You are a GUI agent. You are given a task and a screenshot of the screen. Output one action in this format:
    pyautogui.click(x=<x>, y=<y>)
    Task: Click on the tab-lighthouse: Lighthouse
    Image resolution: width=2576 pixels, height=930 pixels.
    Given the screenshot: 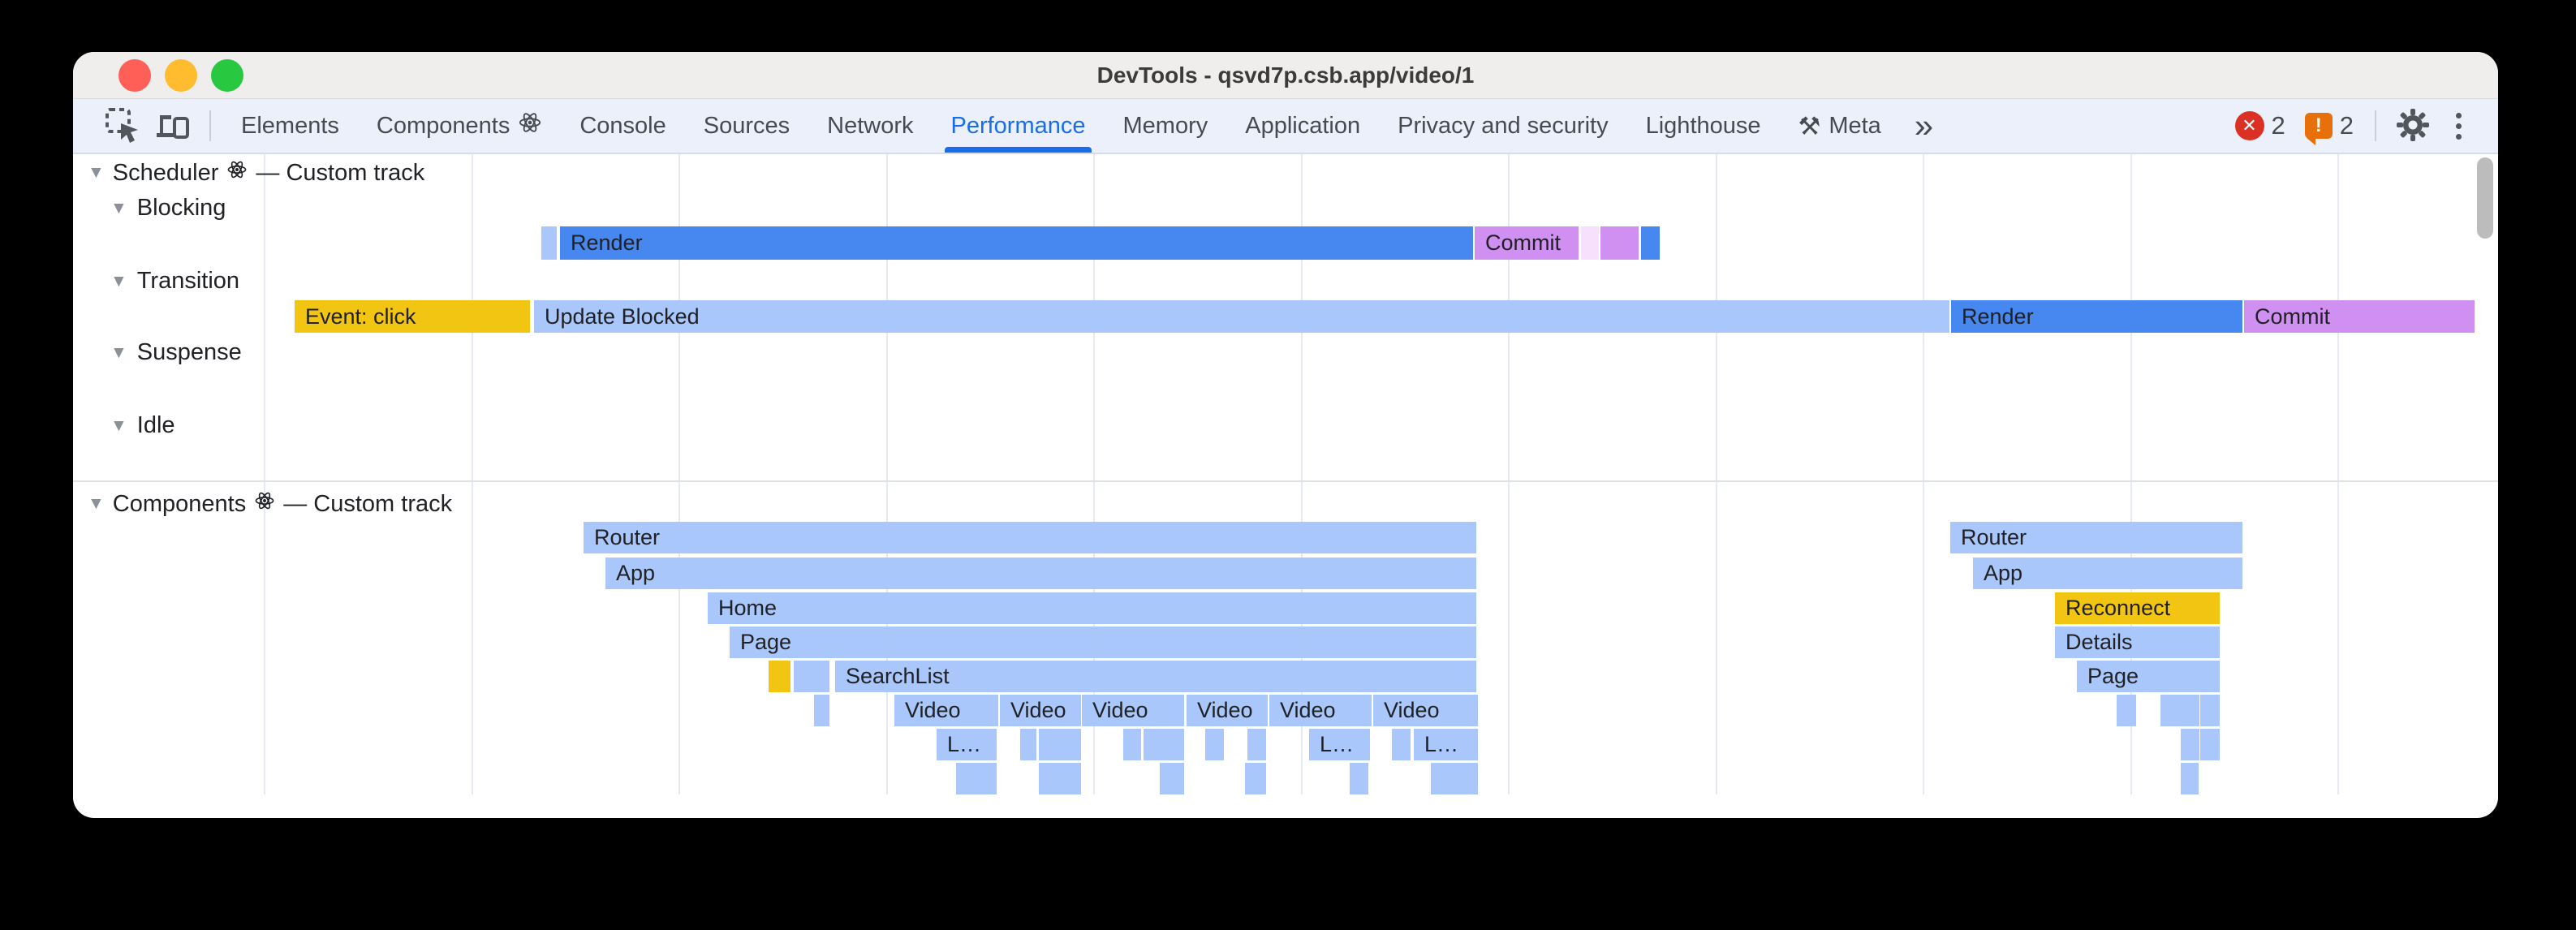 What is the action you would take?
    pyautogui.click(x=1704, y=126)
    